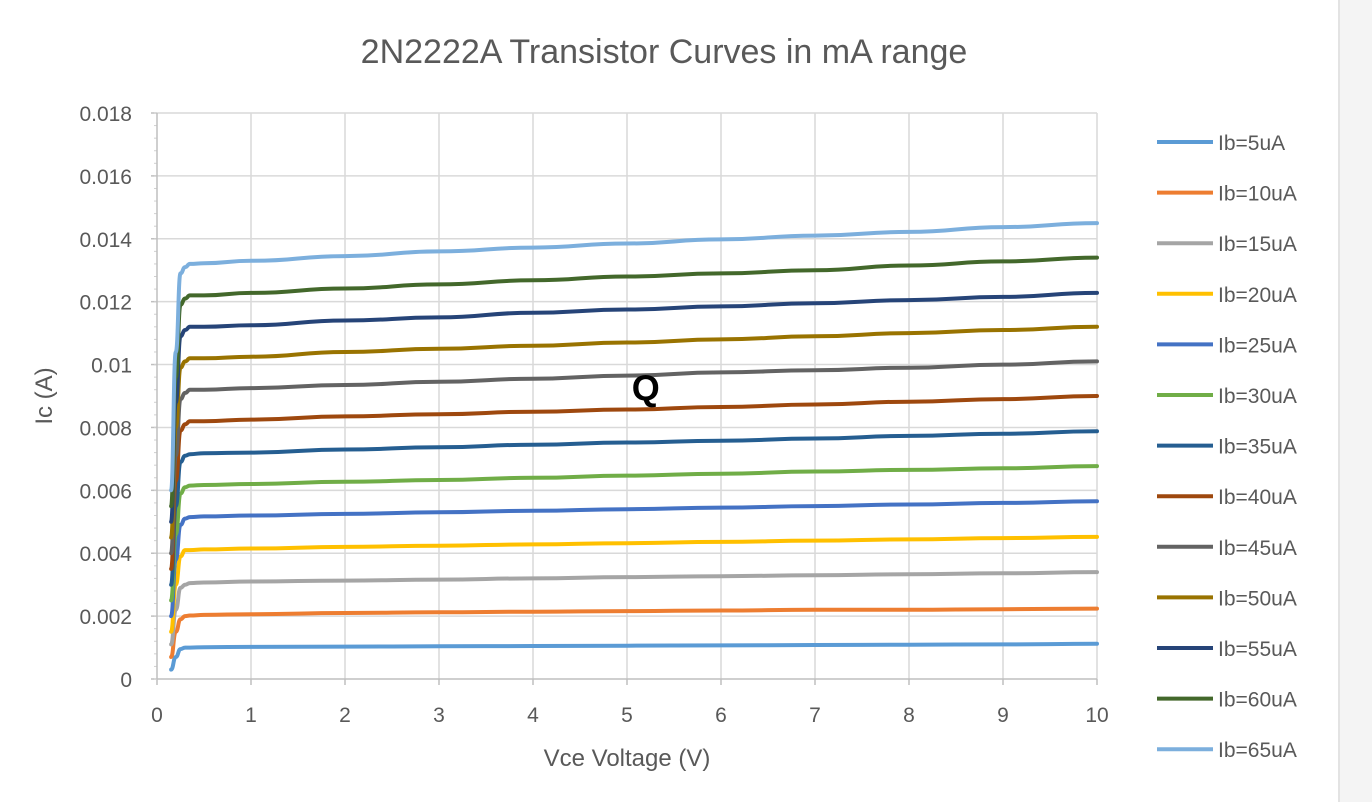 This screenshot has width=1372, height=807. What do you see at coordinates (1096, 715) in the screenshot?
I see `x-tick-label: 10` at bounding box center [1096, 715].